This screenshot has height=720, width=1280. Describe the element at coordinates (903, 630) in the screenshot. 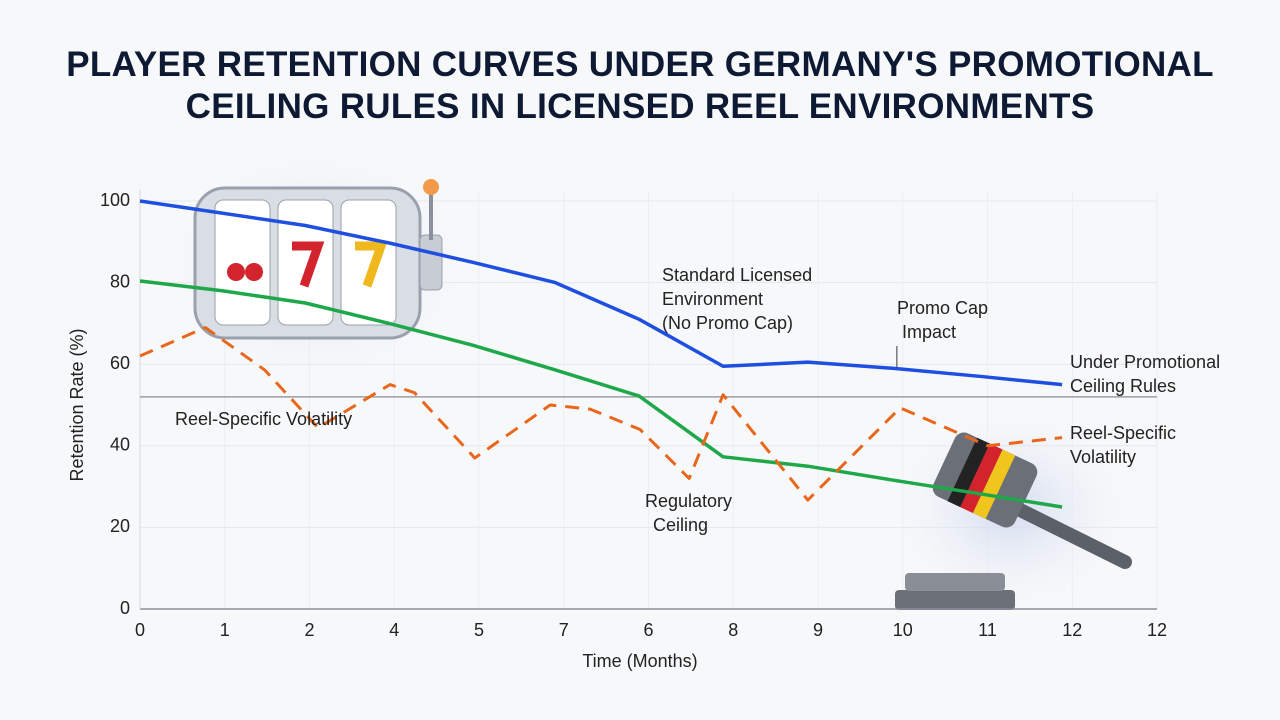

I see `x-tick-label: 10` at that location.